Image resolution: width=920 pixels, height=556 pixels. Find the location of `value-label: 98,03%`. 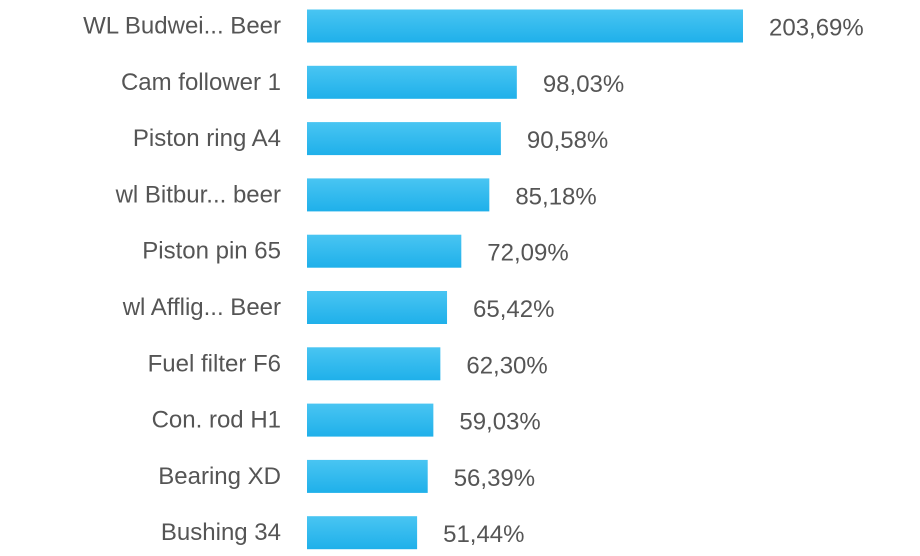

value-label: 98,03% is located at coordinates (583, 84).